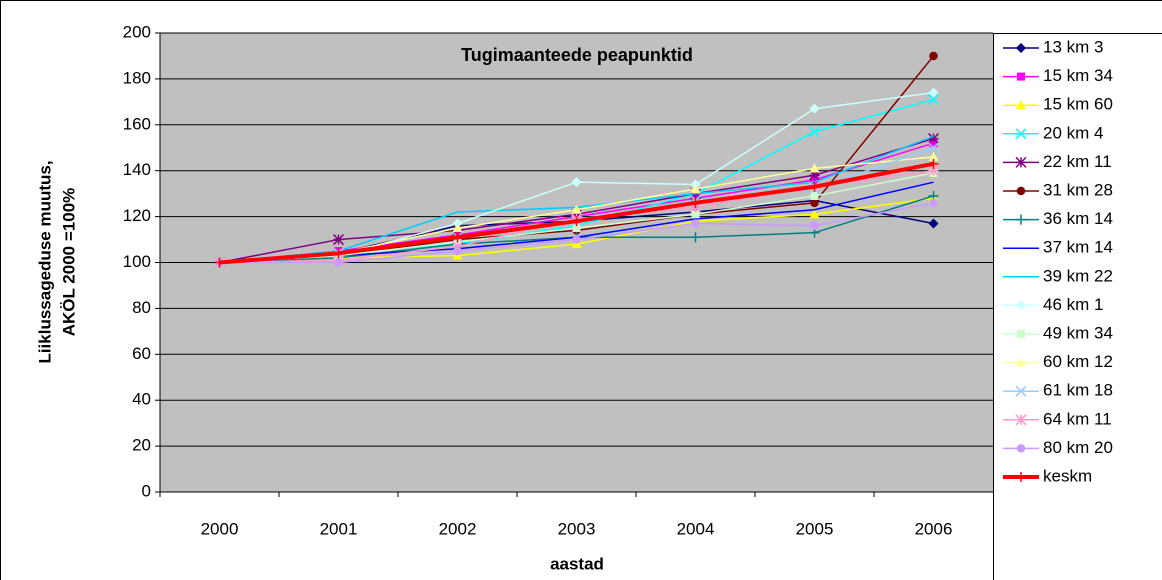 The width and height of the screenshot is (1162, 580). Describe the element at coordinates (137, 169) in the screenshot. I see `y-tick-label: 140` at that location.